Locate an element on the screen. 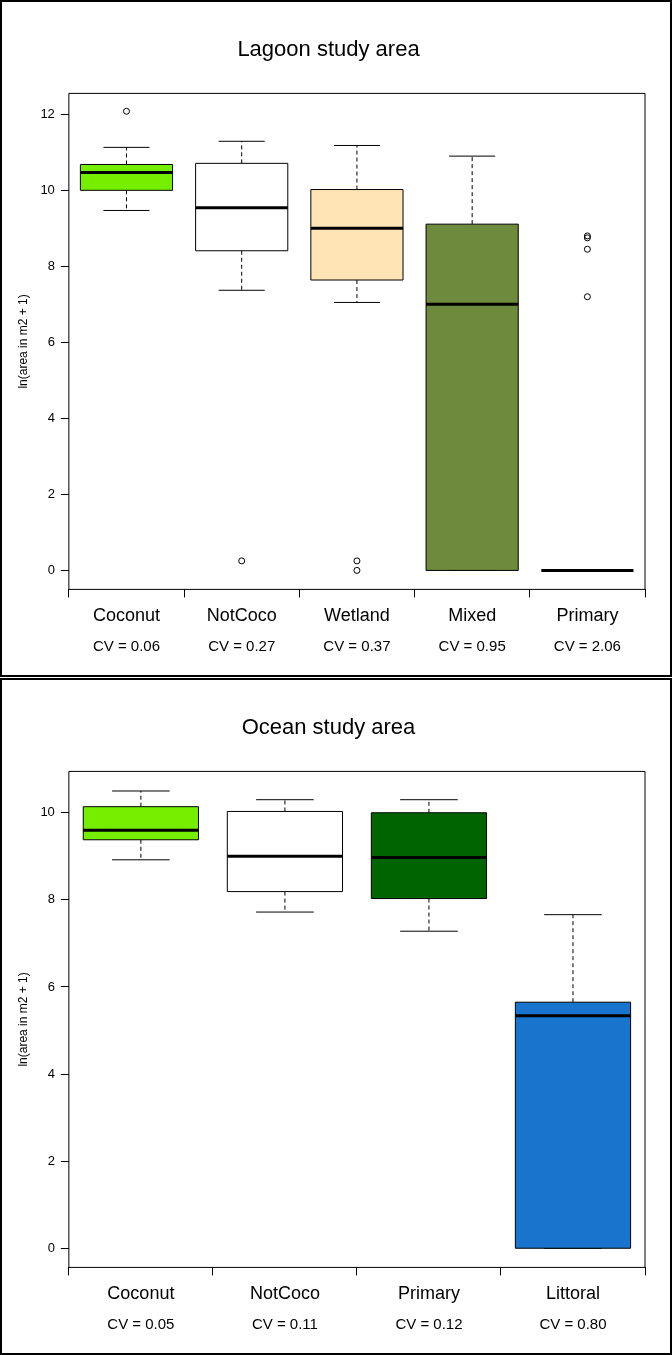  chart-title: Lagoon study area is located at coordinates (329, 49).